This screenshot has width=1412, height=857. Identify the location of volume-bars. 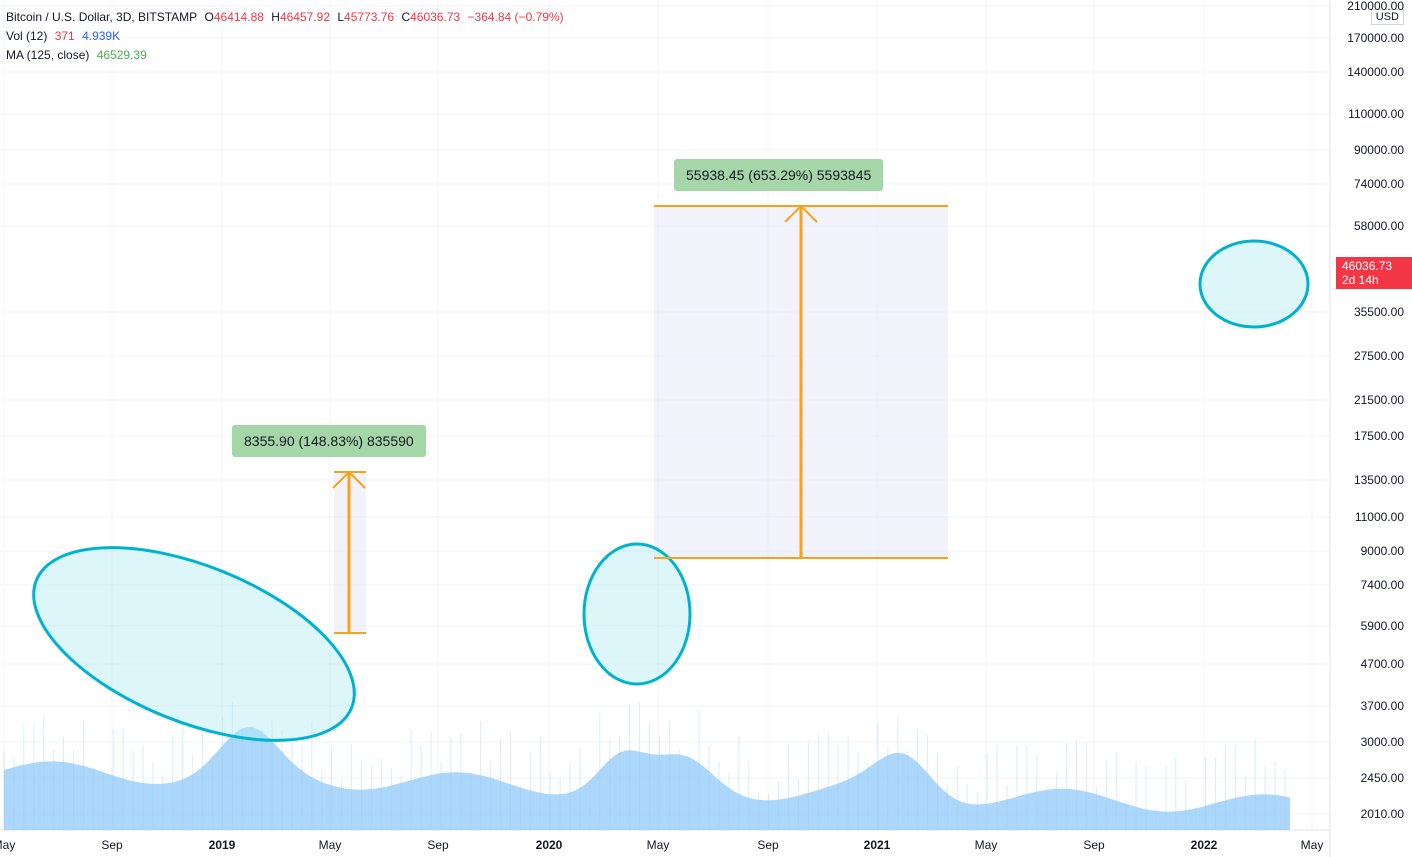
(646, 765).